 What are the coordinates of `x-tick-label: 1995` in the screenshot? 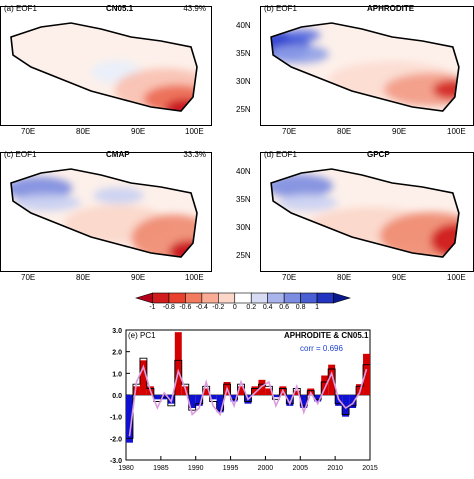 It's located at (231, 468).